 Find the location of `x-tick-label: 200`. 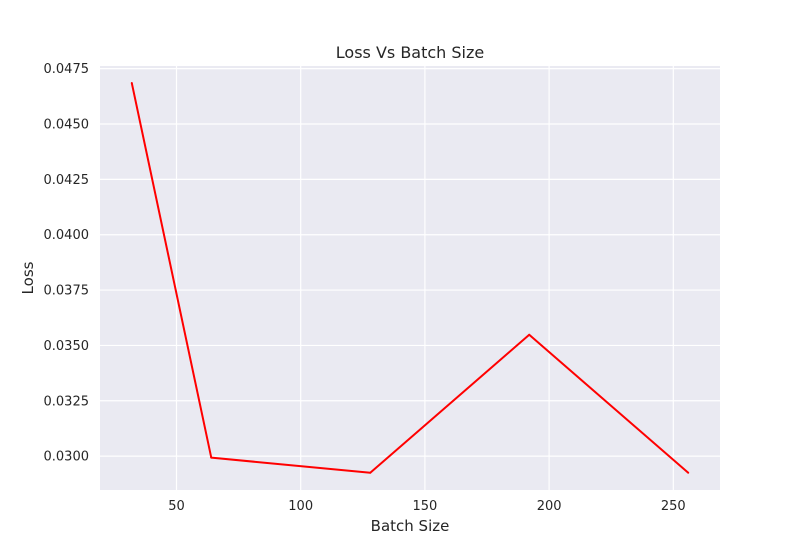

x-tick-label: 200 is located at coordinates (549, 506).